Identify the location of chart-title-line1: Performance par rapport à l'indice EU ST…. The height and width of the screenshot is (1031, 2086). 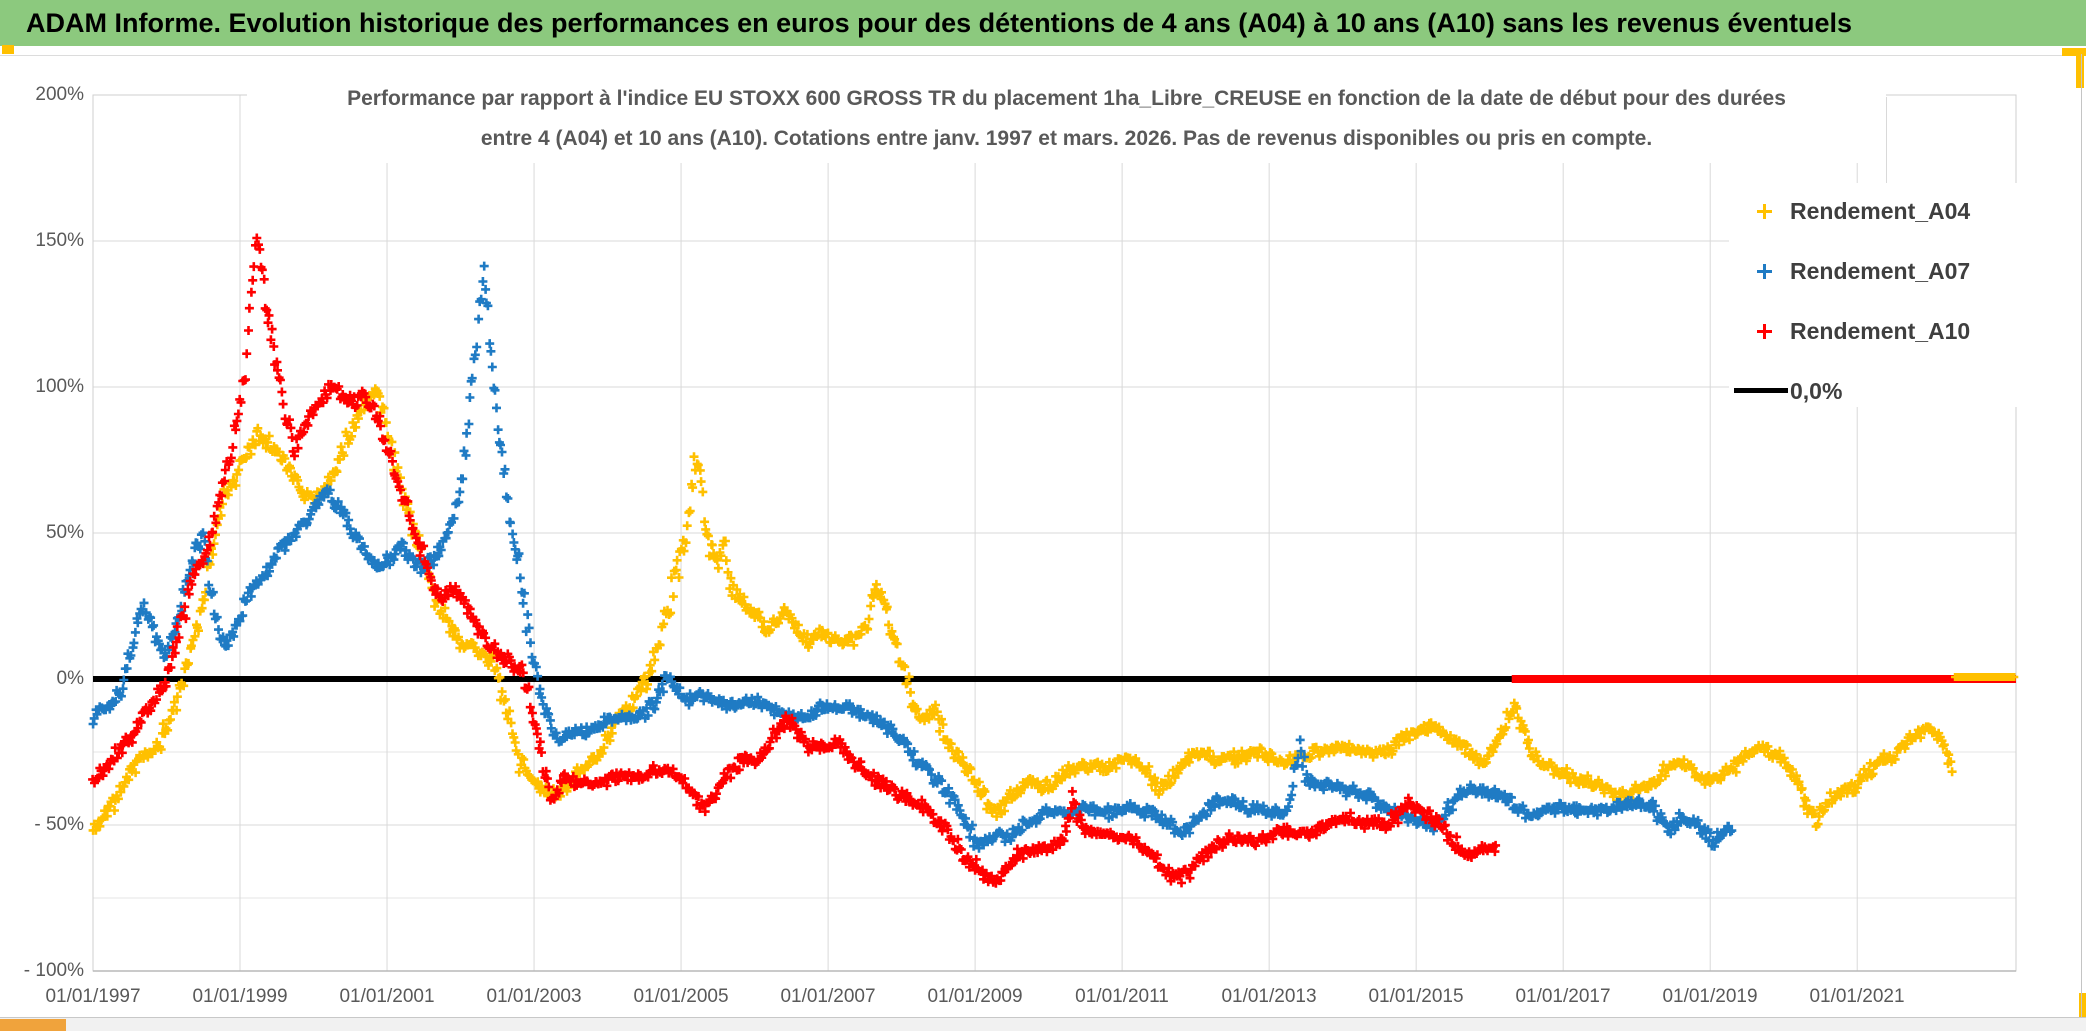
(1066, 98).